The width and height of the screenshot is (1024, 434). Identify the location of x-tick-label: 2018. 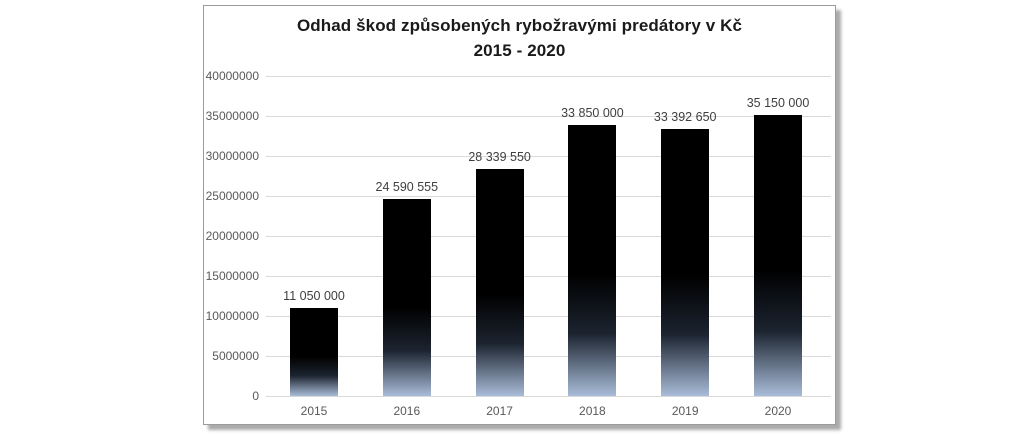
(592, 411).